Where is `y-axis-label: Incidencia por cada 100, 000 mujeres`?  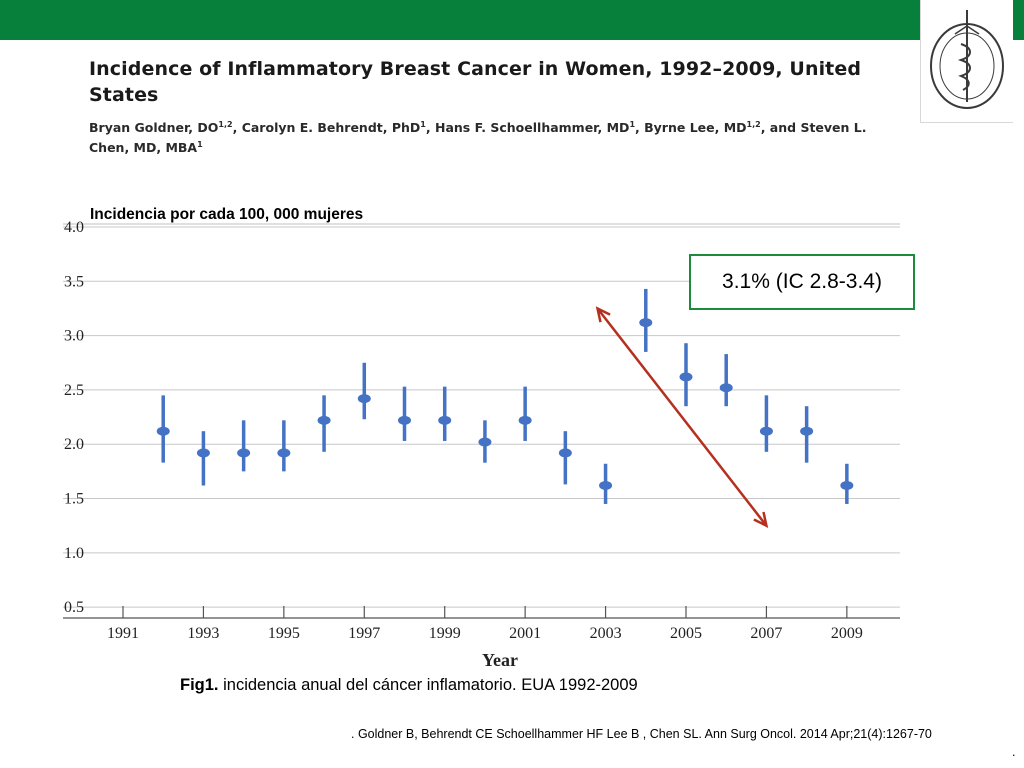 y-axis-label: Incidencia por cada 100, 000 mujeres is located at coordinates (227, 214).